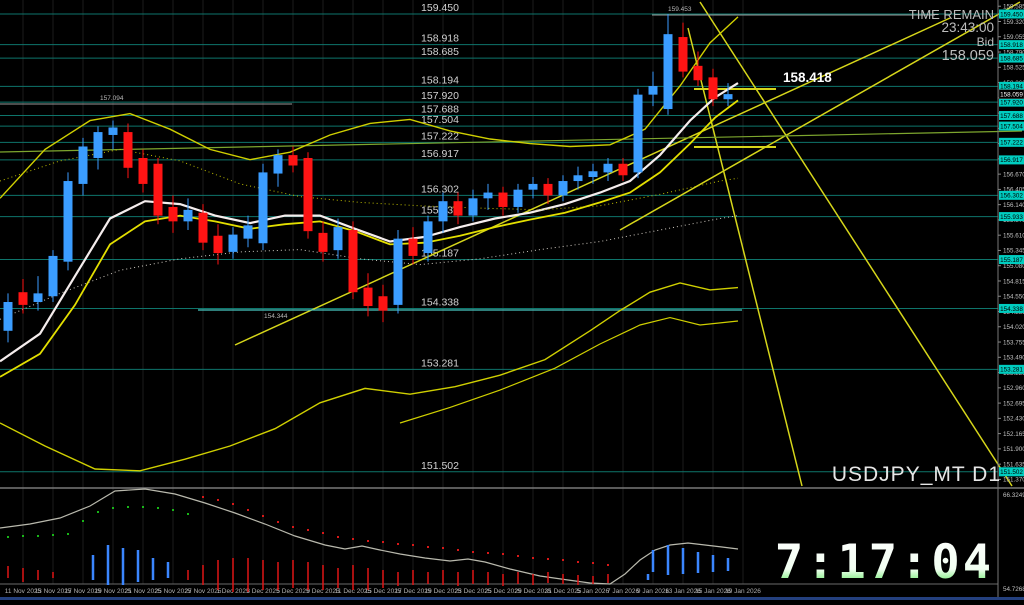 This screenshot has width=1024, height=605. Describe the element at coordinates (985, 42) in the screenshot. I see `bid-label: Bid` at that location.